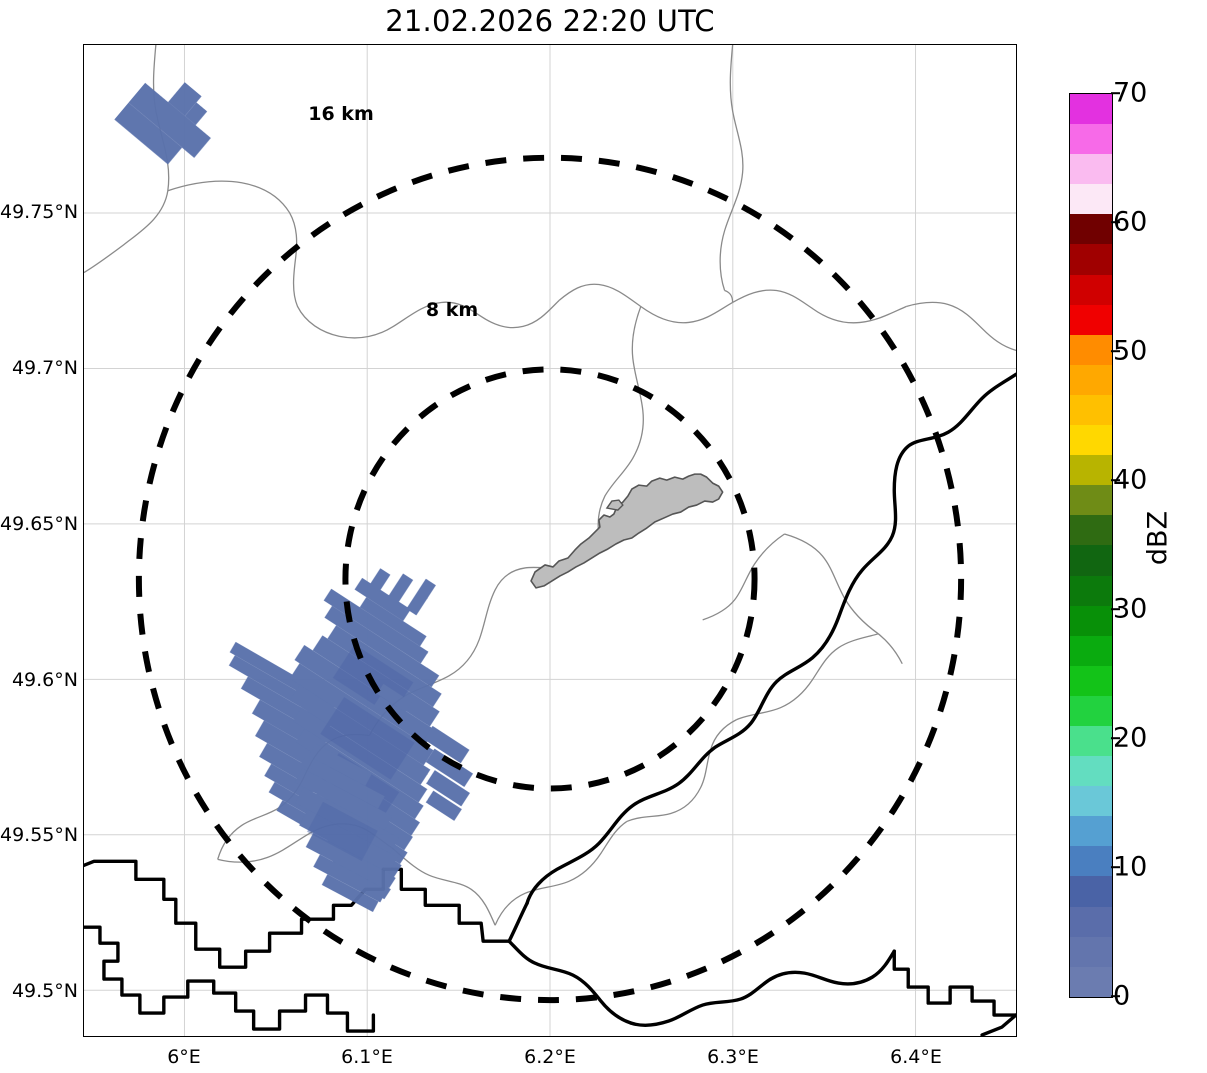 The height and width of the screenshot is (1073, 1207). I want to click on x-tick-label: 6°E, so click(184, 1057).